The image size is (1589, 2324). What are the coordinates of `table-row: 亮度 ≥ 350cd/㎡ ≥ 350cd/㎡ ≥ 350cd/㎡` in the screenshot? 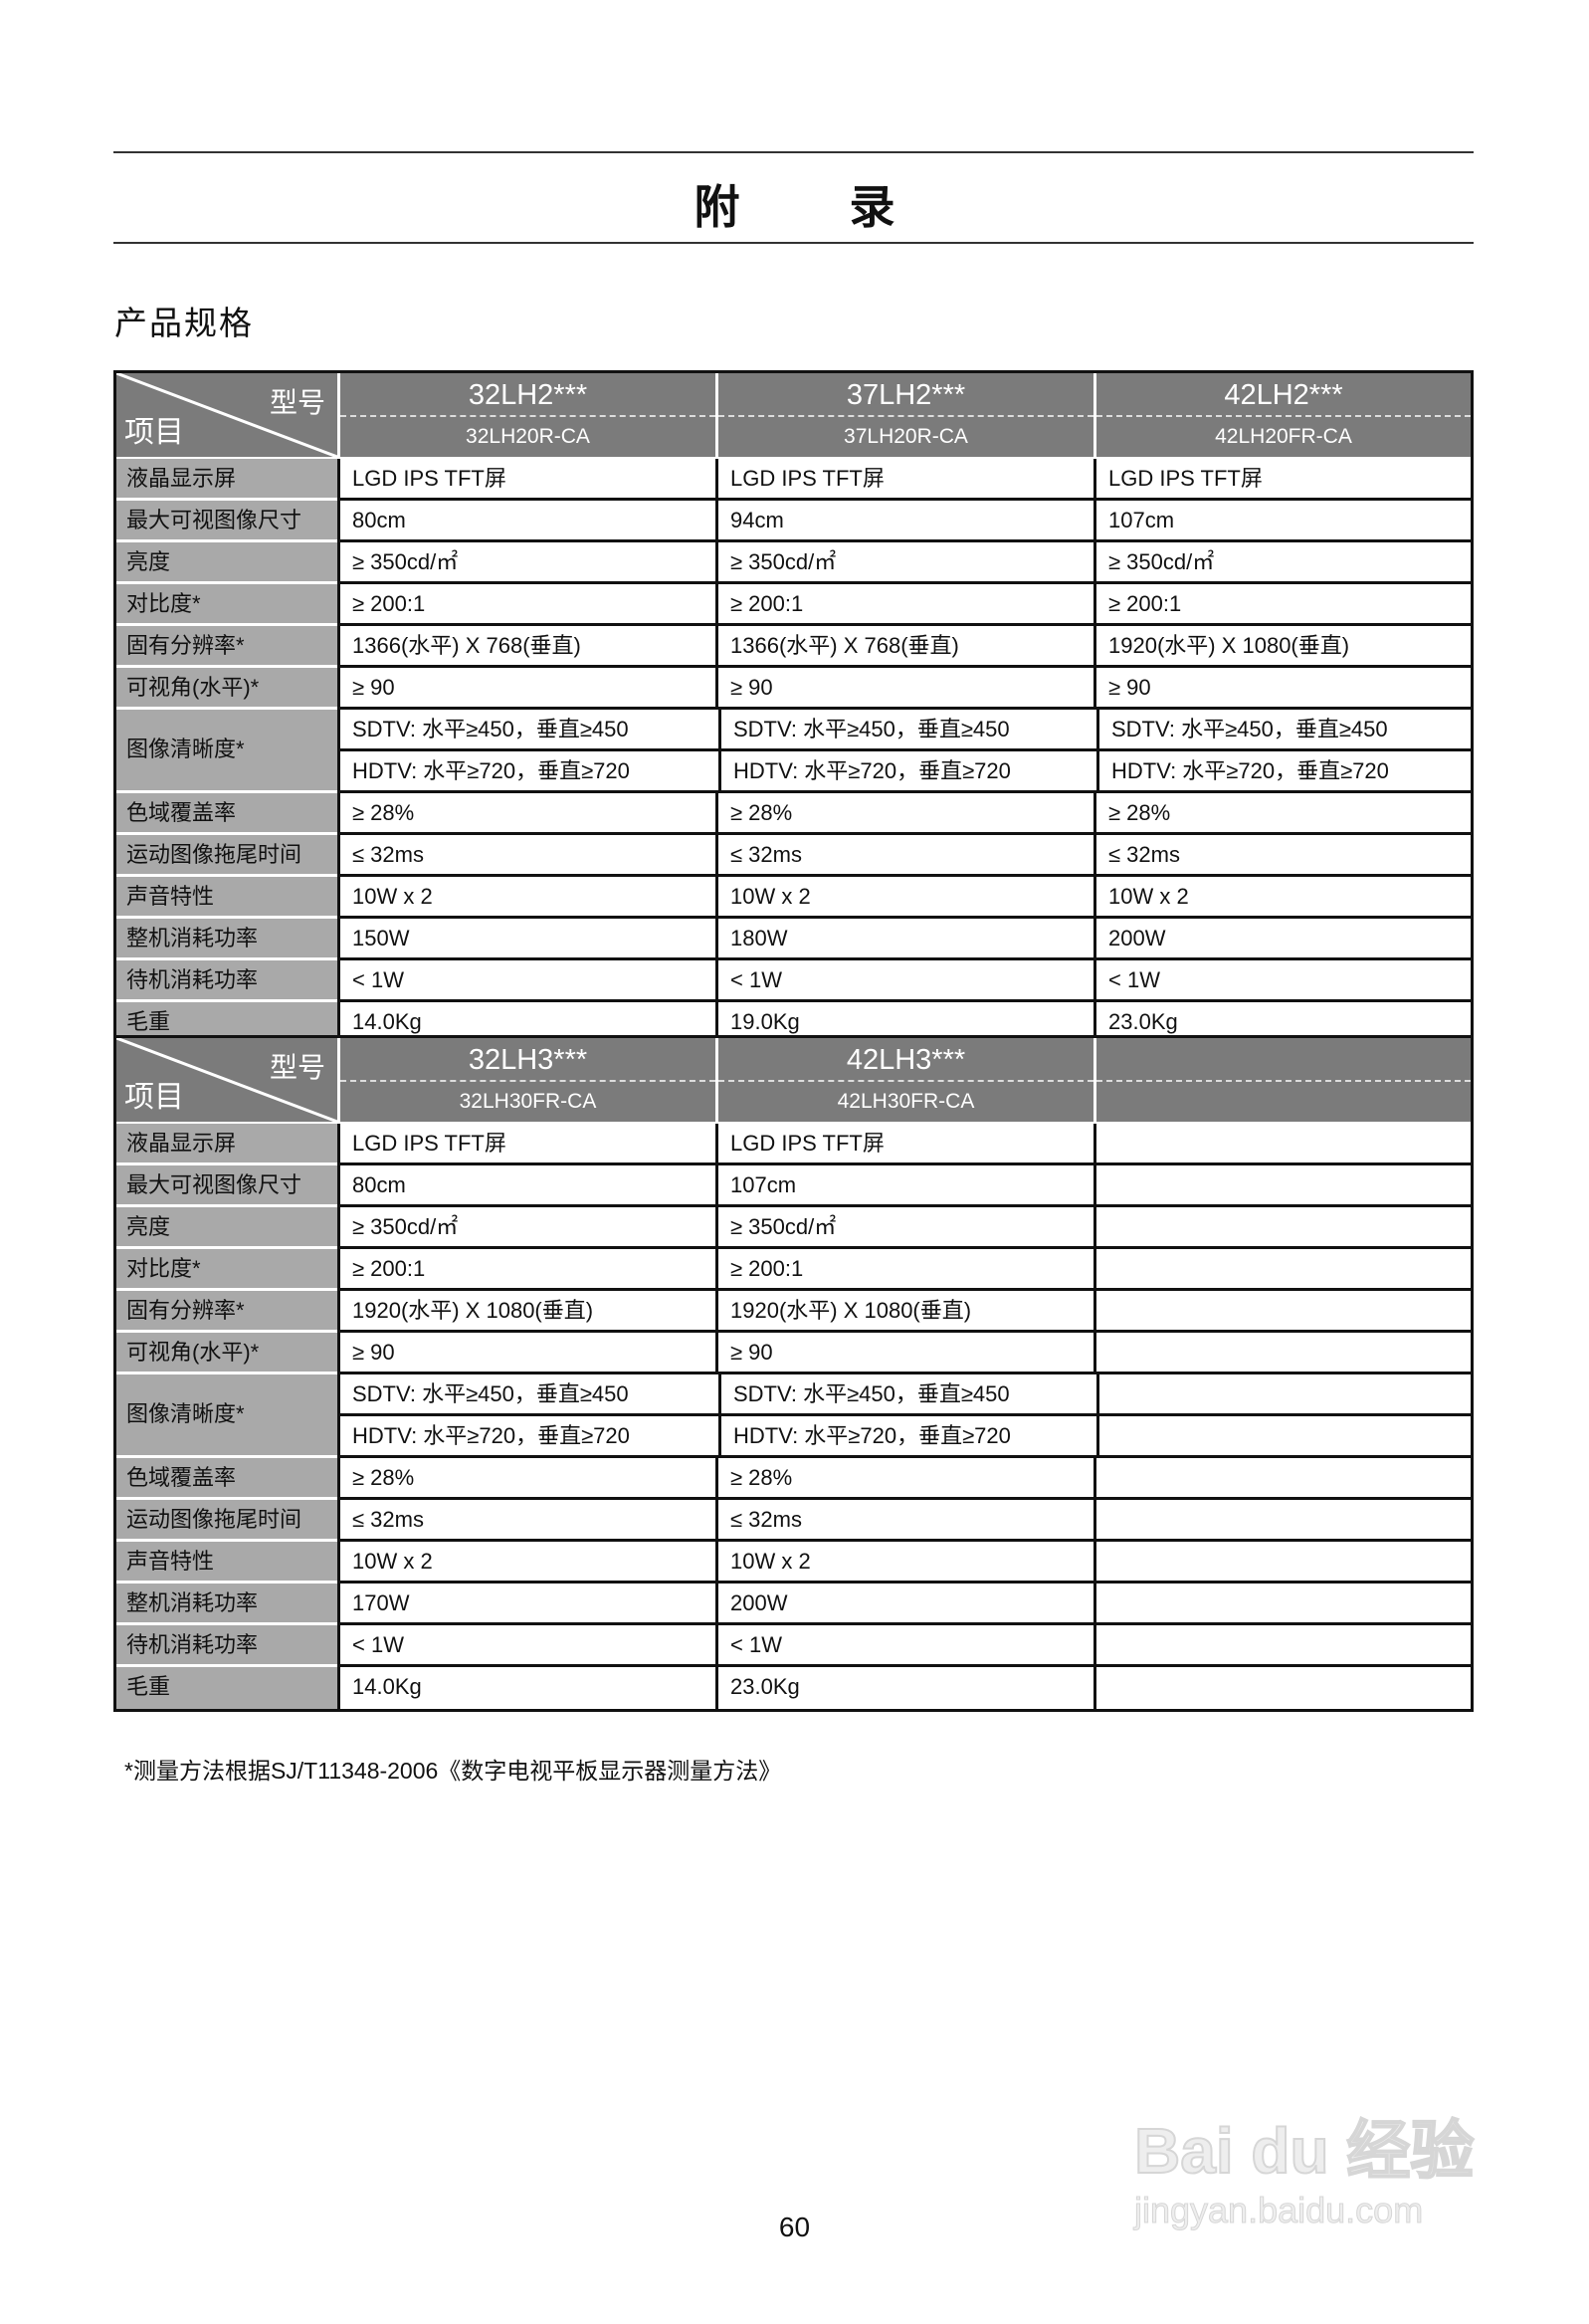 It's located at (793, 563).